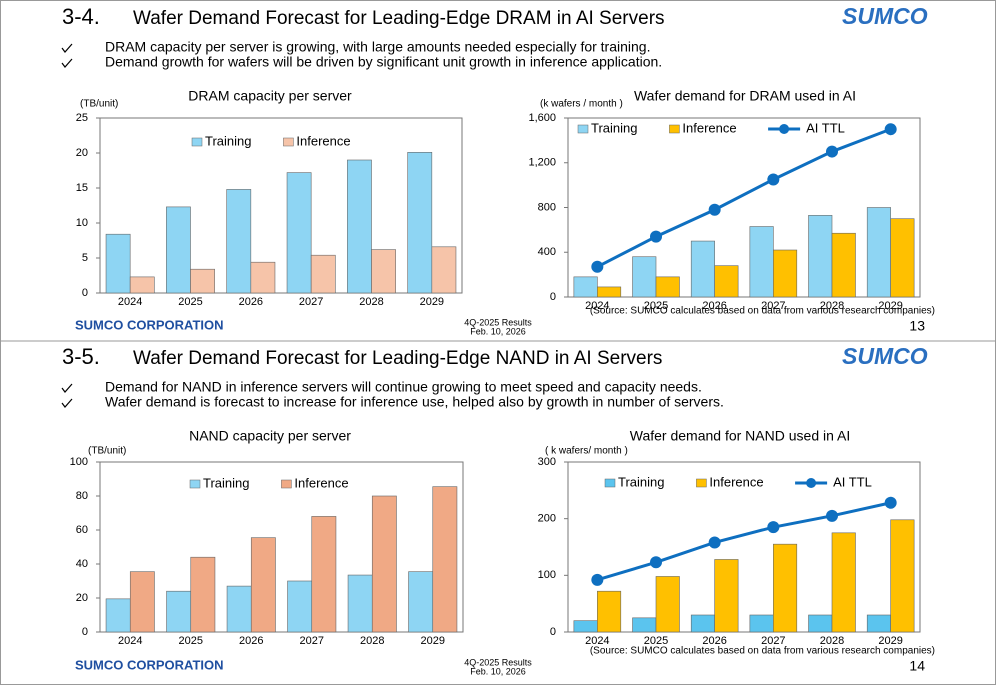  Describe the element at coordinates (81, 356) in the screenshot. I see `slide-number: 3-5.` at that location.